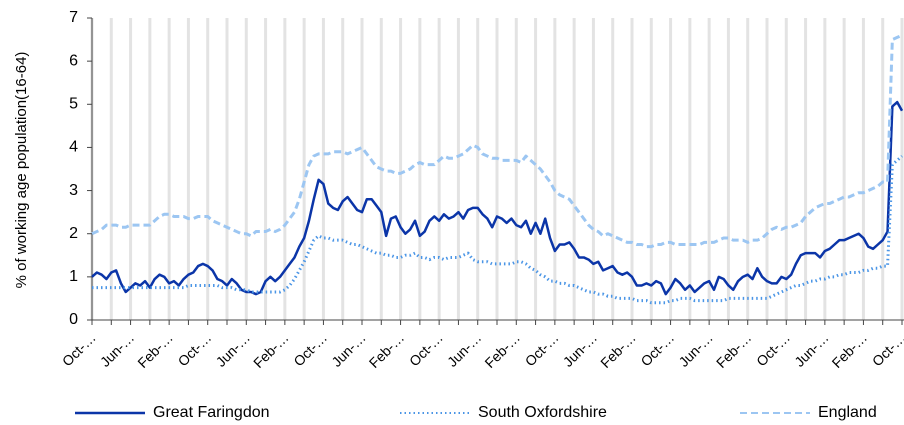 Image resolution: width=904 pixels, height=425 pixels. I want to click on y-tick-label: 5, so click(73, 104).